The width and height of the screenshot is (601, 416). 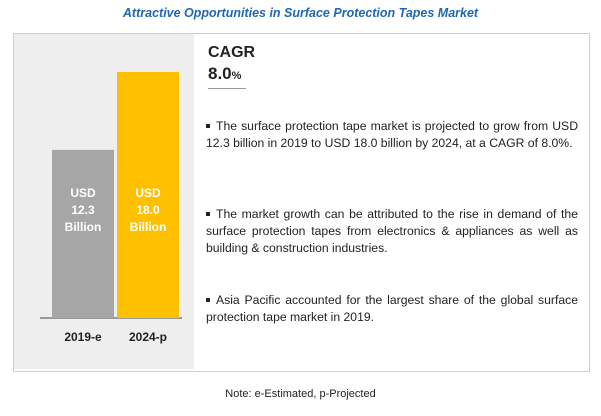 What do you see at coordinates (83, 337) in the screenshot?
I see `x-tick-label: 2019-e` at bounding box center [83, 337].